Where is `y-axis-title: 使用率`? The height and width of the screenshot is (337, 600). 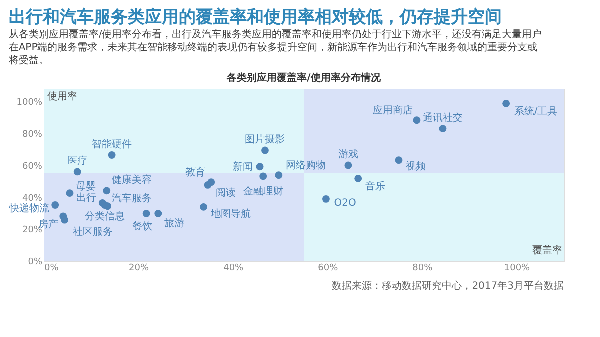
y-axis-title: 使用率 is located at coordinates (63, 96).